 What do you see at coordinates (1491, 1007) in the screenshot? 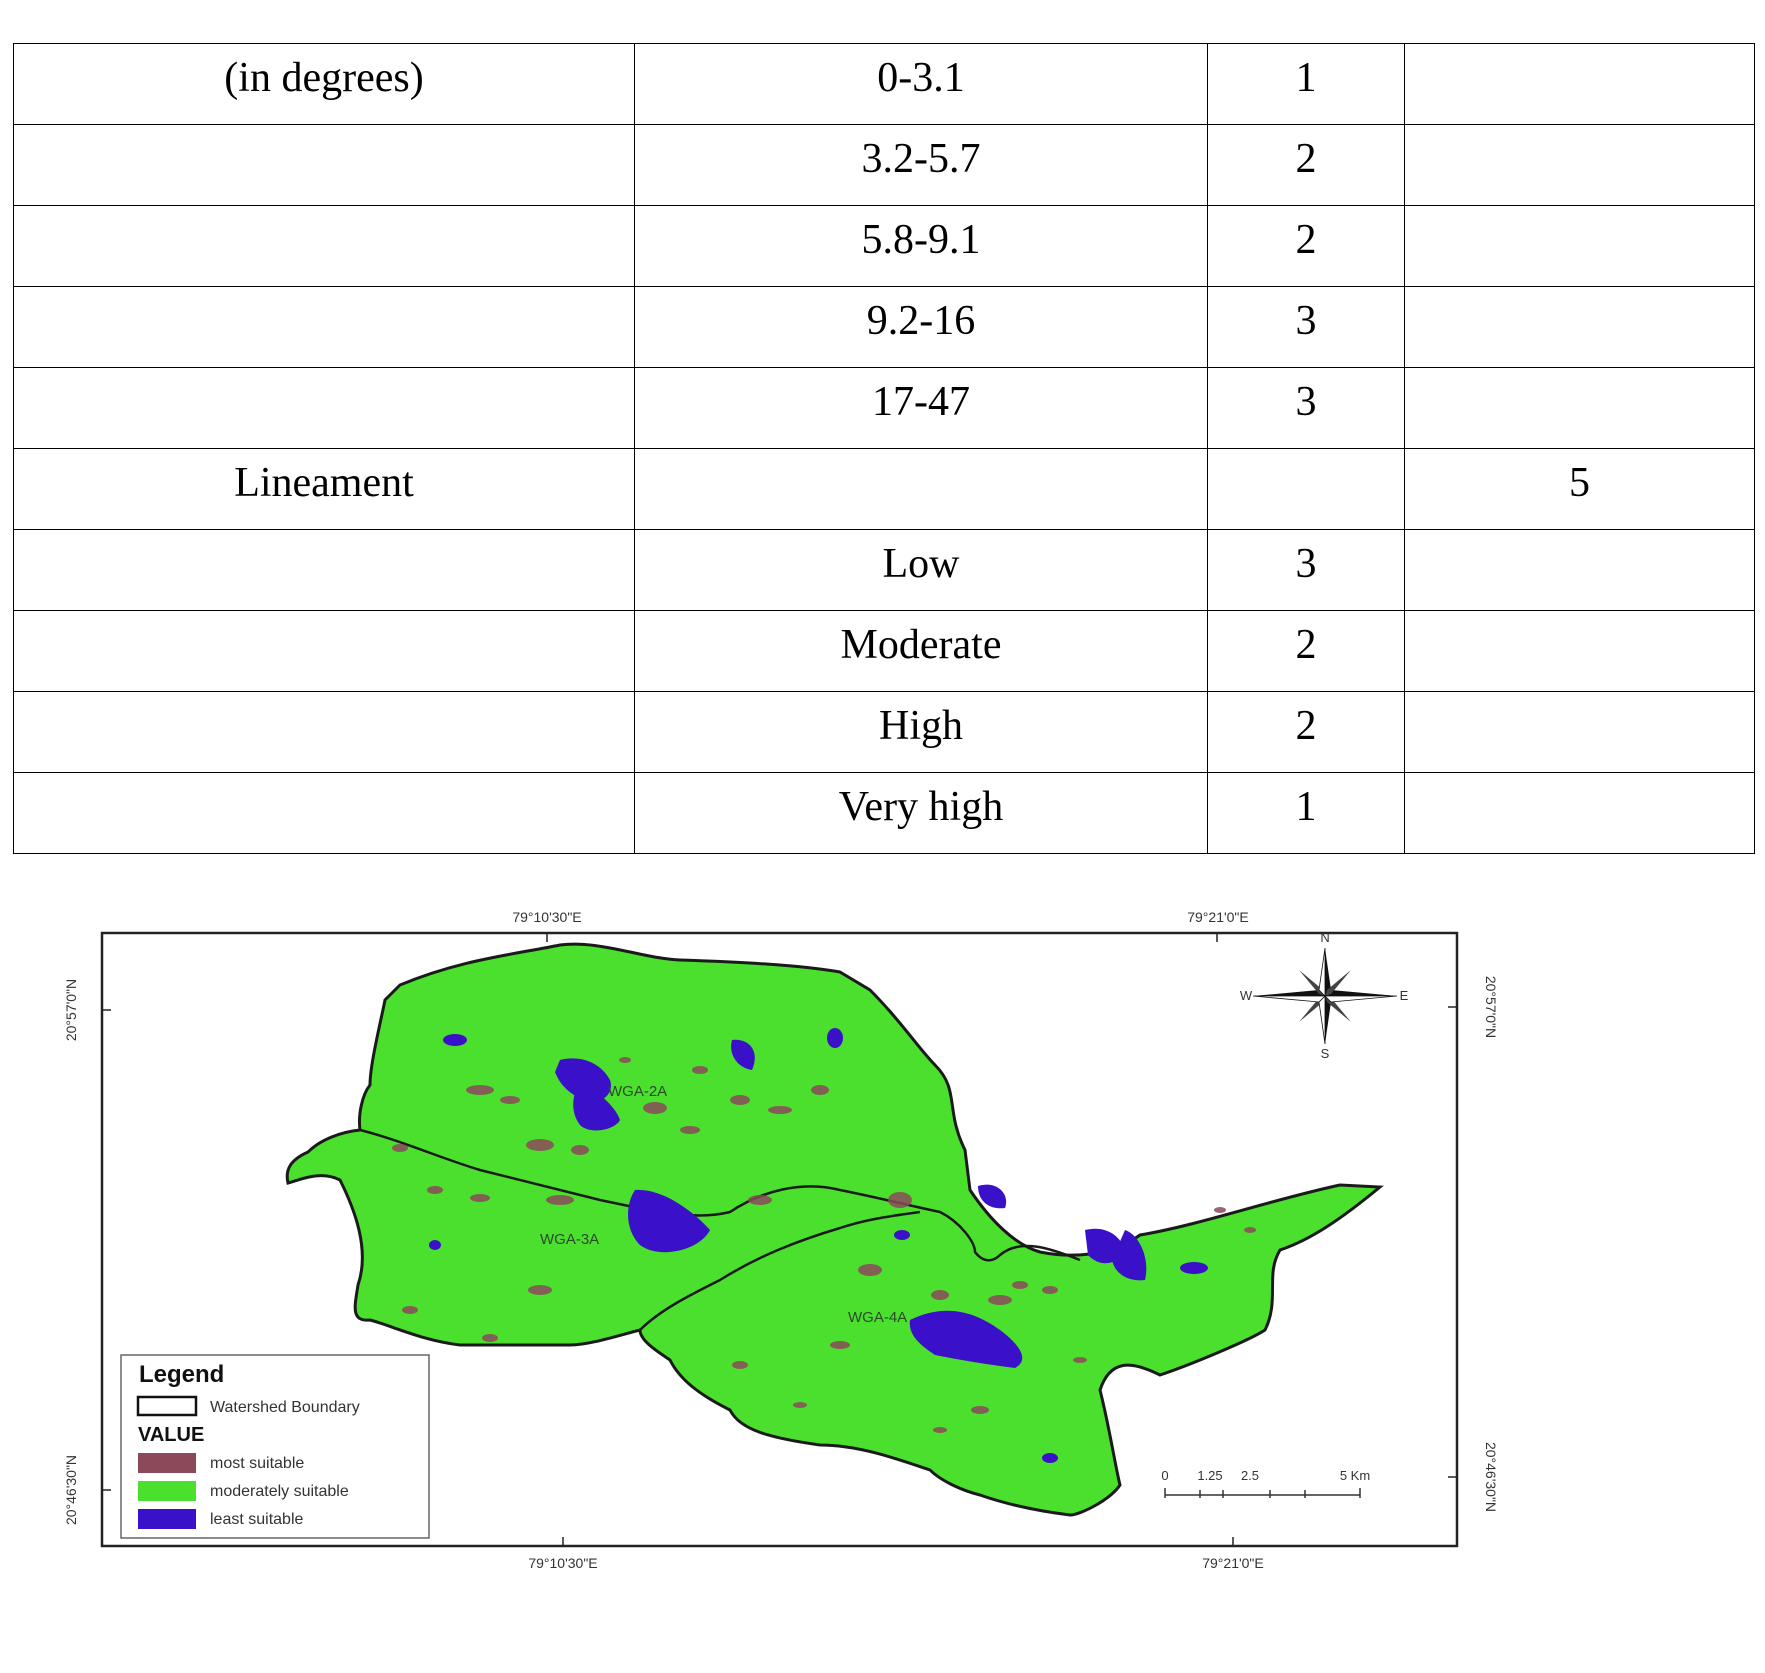
I see `coord-right-top: 20°57'0"N` at bounding box center [1491, 1007].